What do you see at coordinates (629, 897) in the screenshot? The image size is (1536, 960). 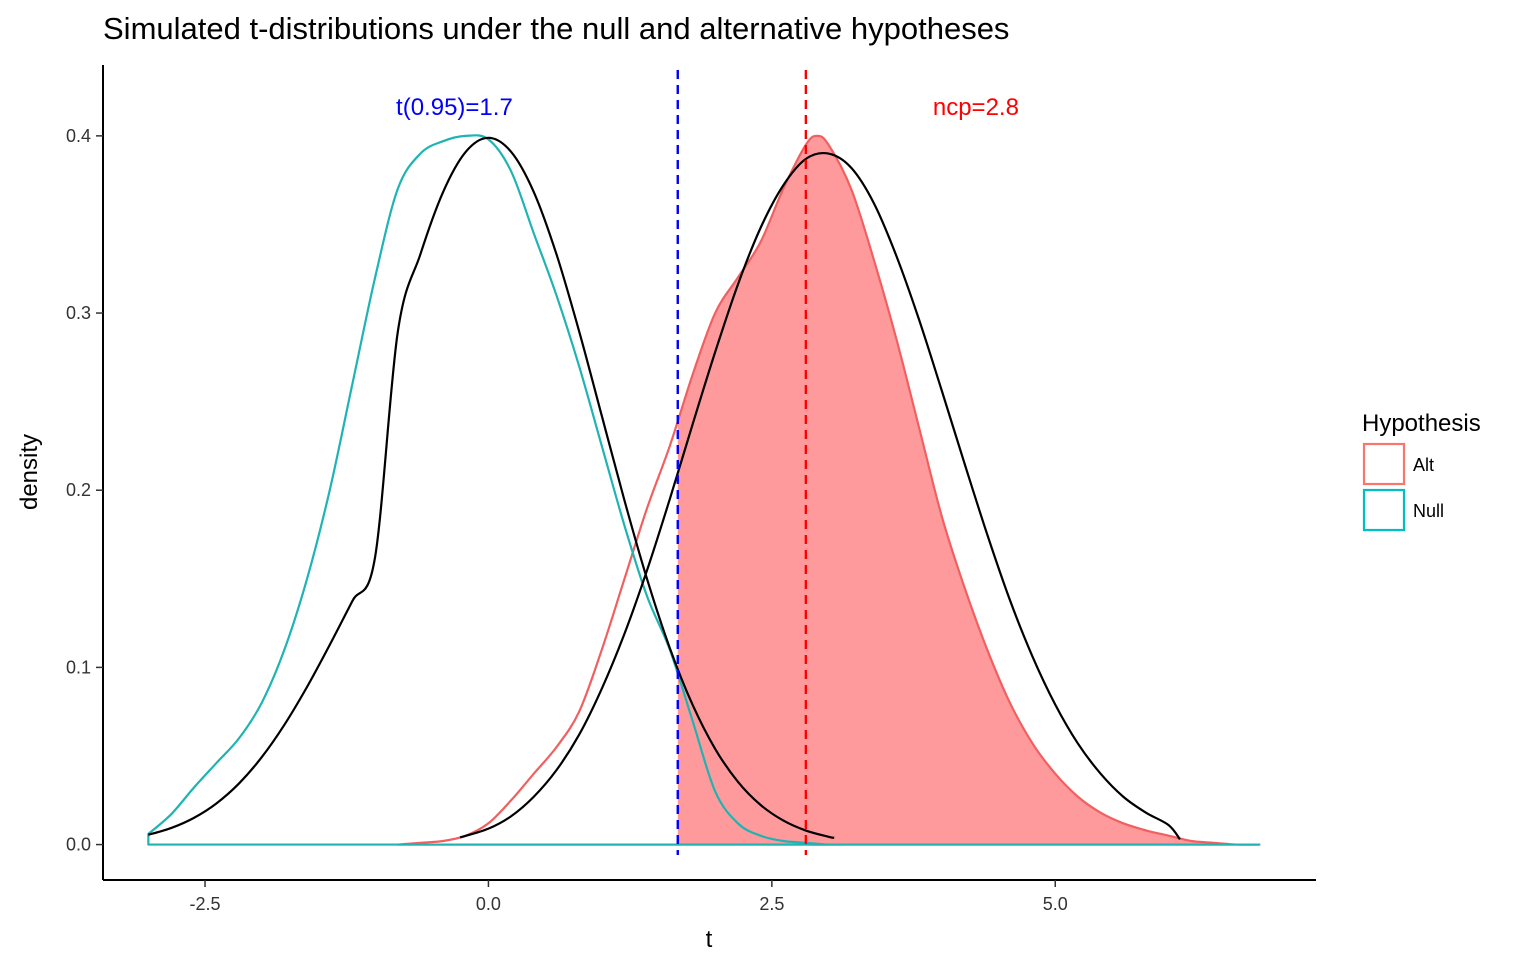 I see `x-axis-ticks: -2.5 0.0 2.5 5.0` at bounding box center [629, 897].